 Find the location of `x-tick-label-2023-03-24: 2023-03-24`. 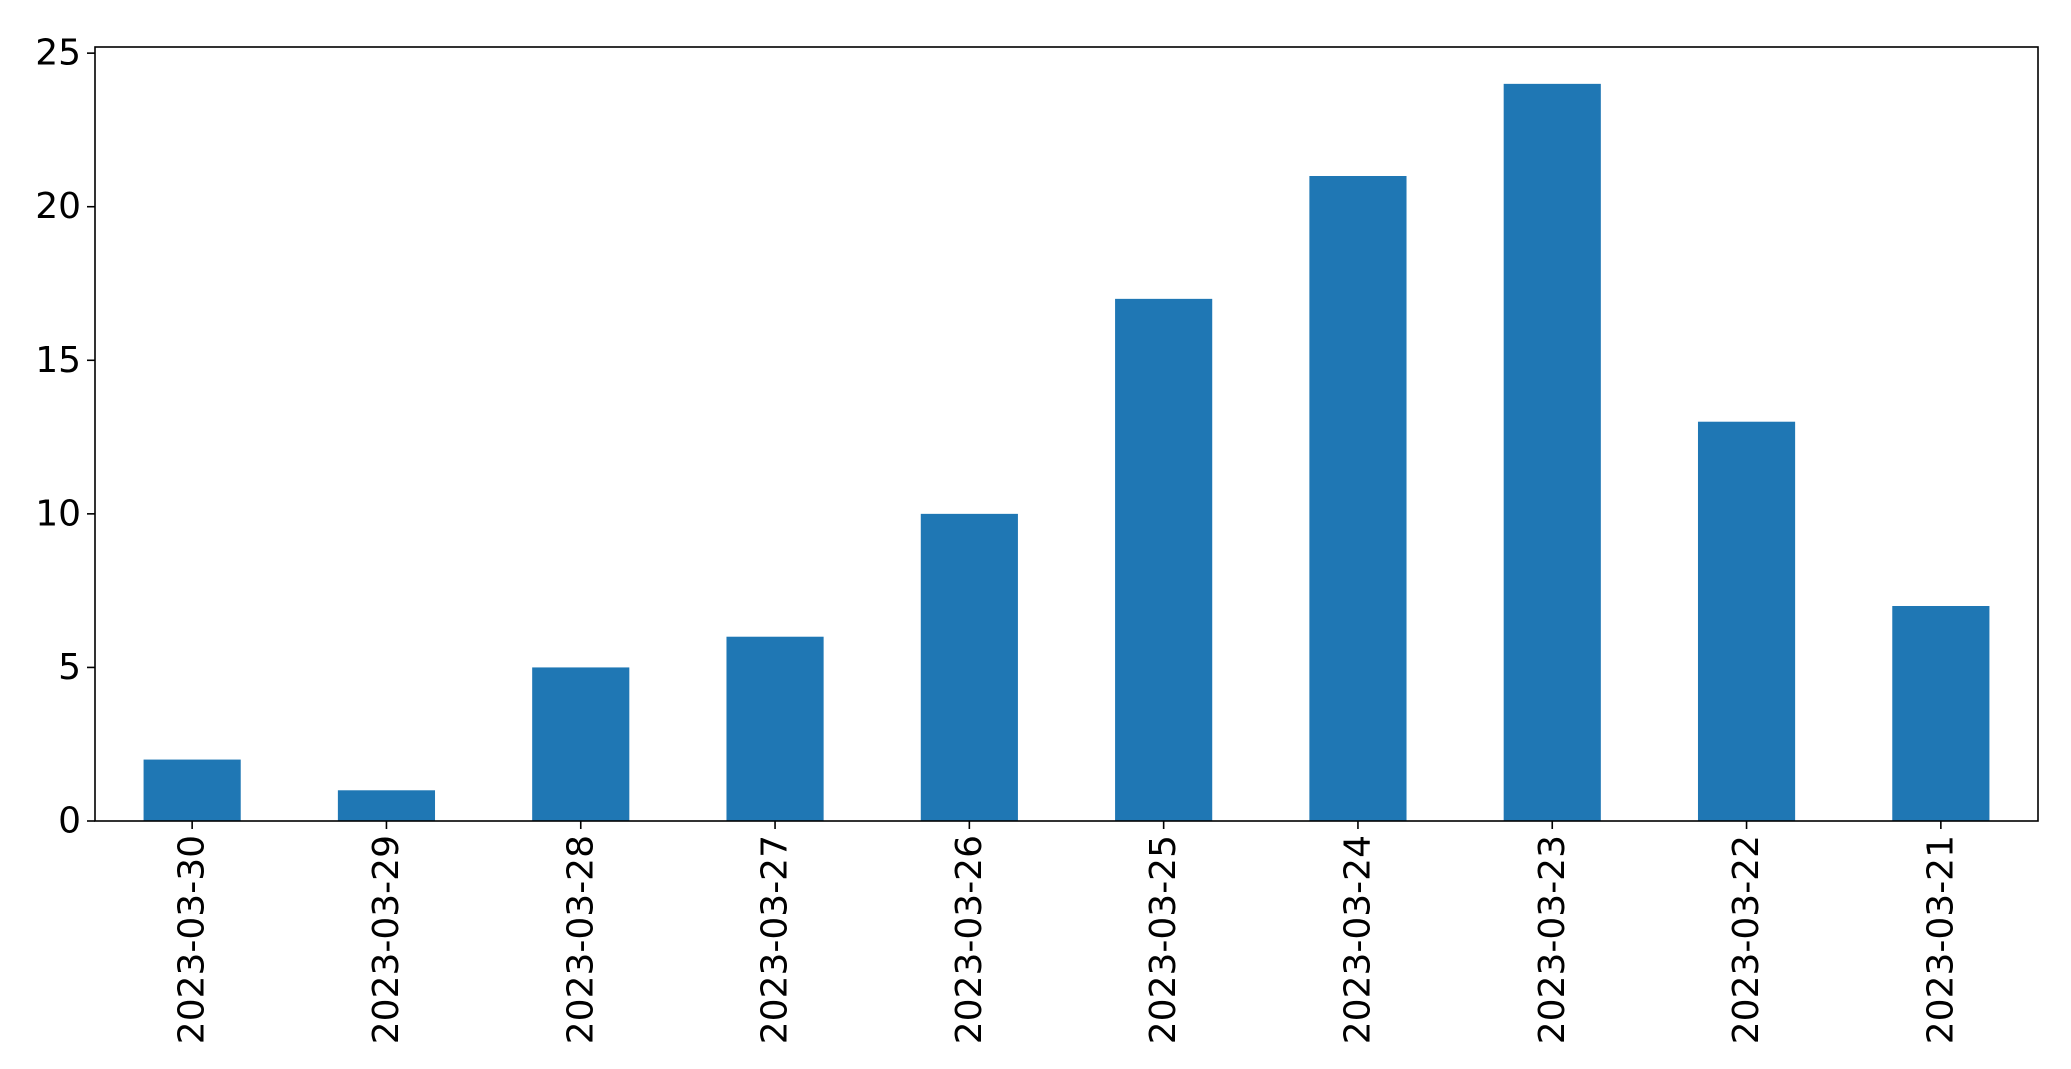

x-tick-label-2023-03-24: 2023-03-24 is located at coordinates (1357, 939).